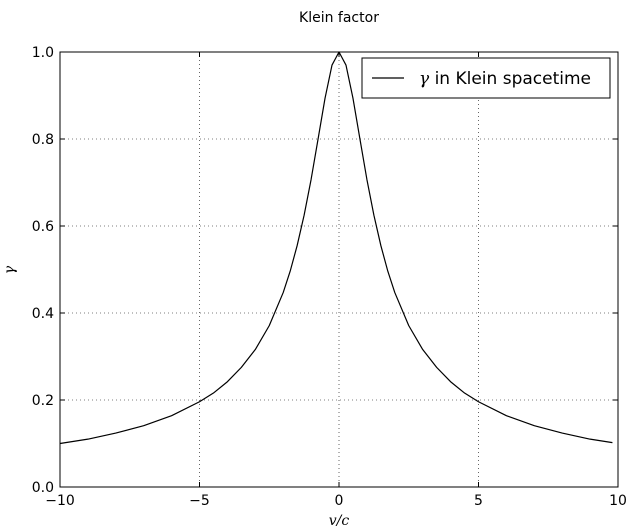 Image resolution: width=628 pixels, height=529 pixels. I want to click on y-axis-label: γ, so click(10, 269).